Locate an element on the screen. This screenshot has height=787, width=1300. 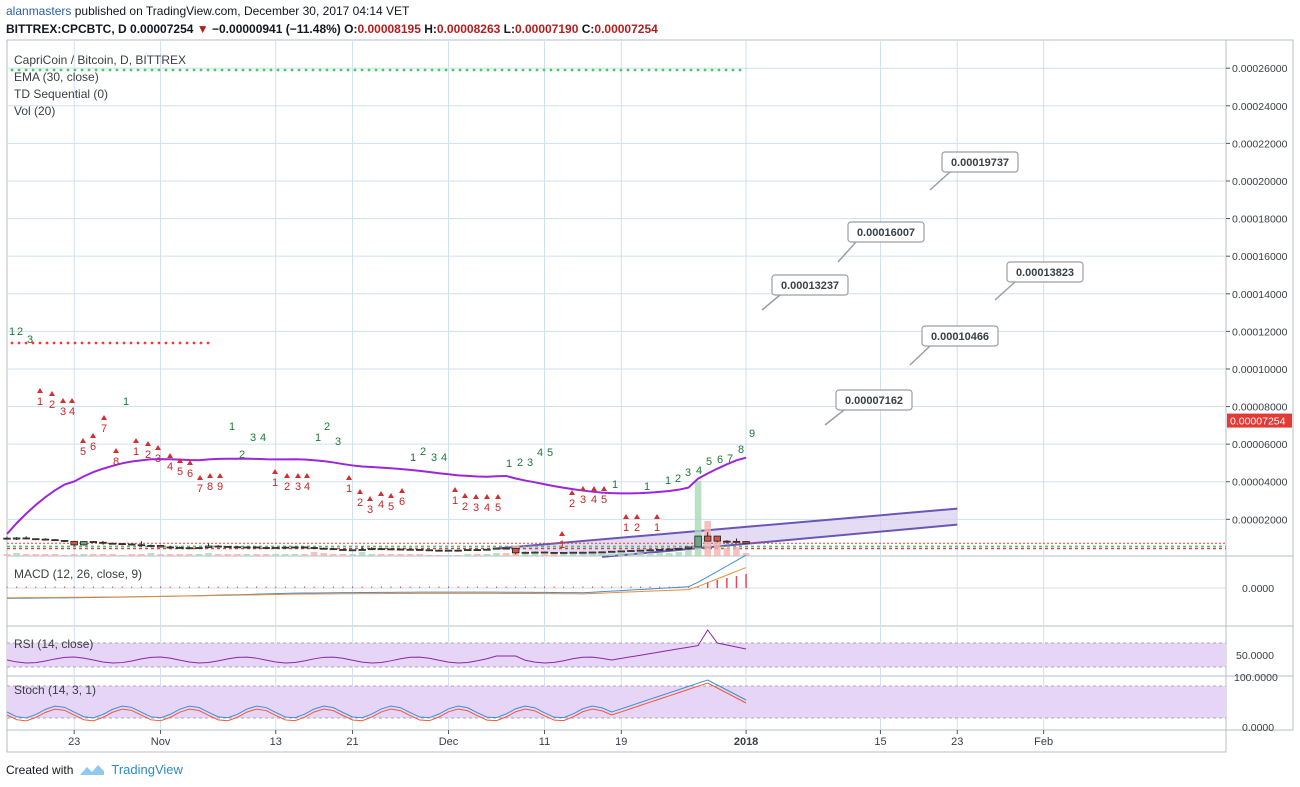
tradingview-link: TradingView is located at coordinates (147, 769).